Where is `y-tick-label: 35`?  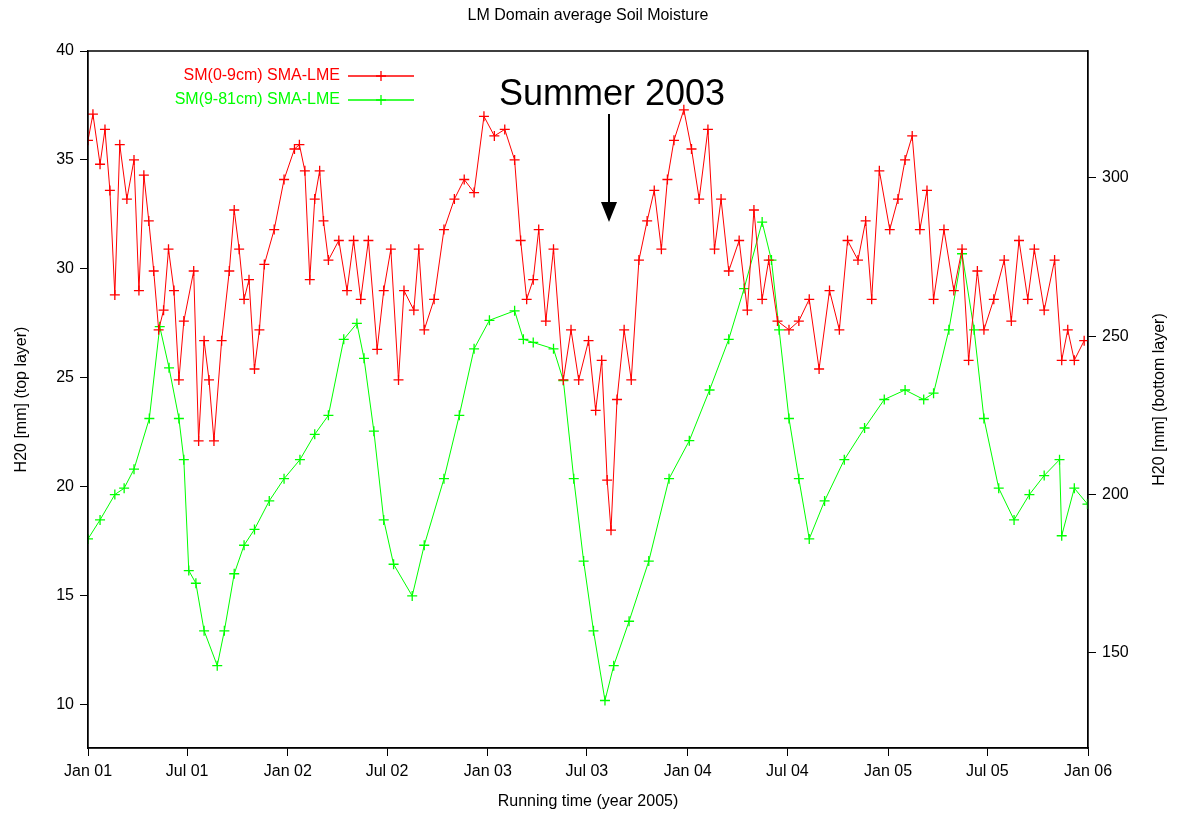
y-tick-label: 35 is located at coordinates (65, 159).